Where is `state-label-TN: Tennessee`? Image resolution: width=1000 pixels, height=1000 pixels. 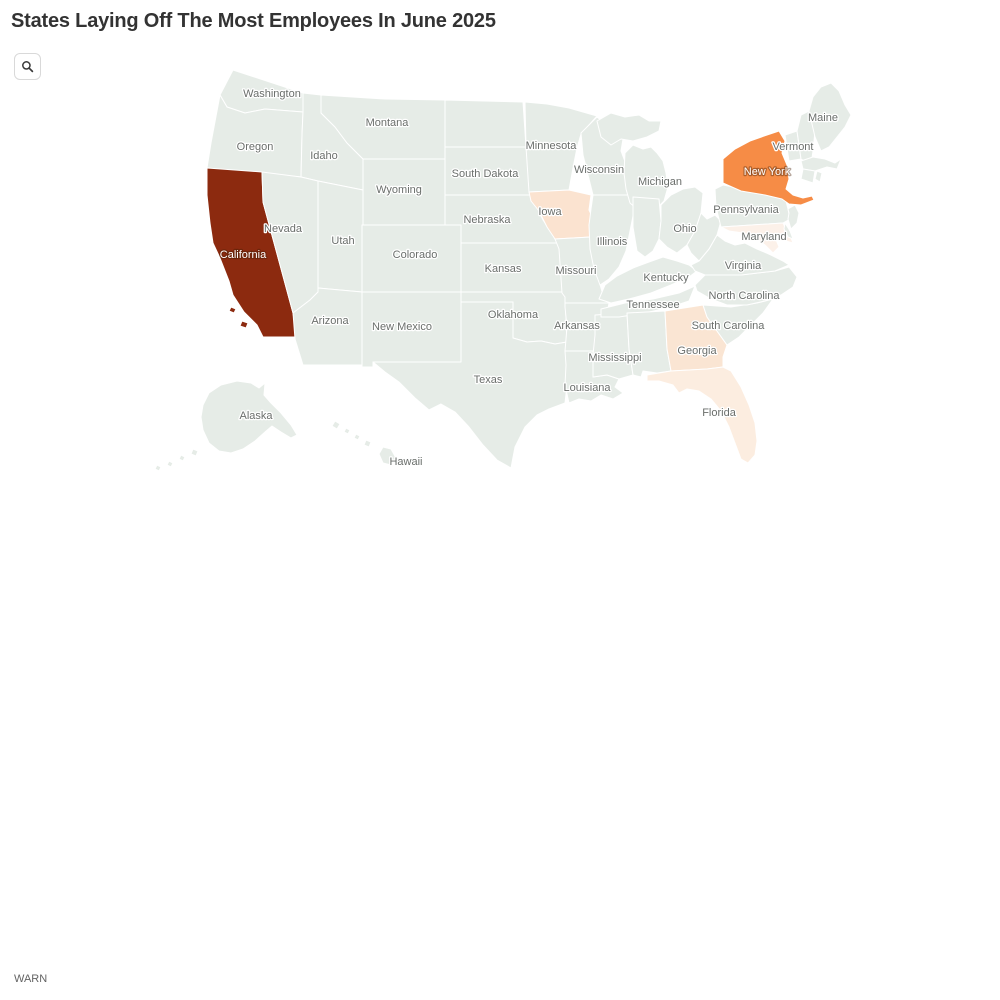
state-label-TN: Tennessee is located at coordinates (652, 305).